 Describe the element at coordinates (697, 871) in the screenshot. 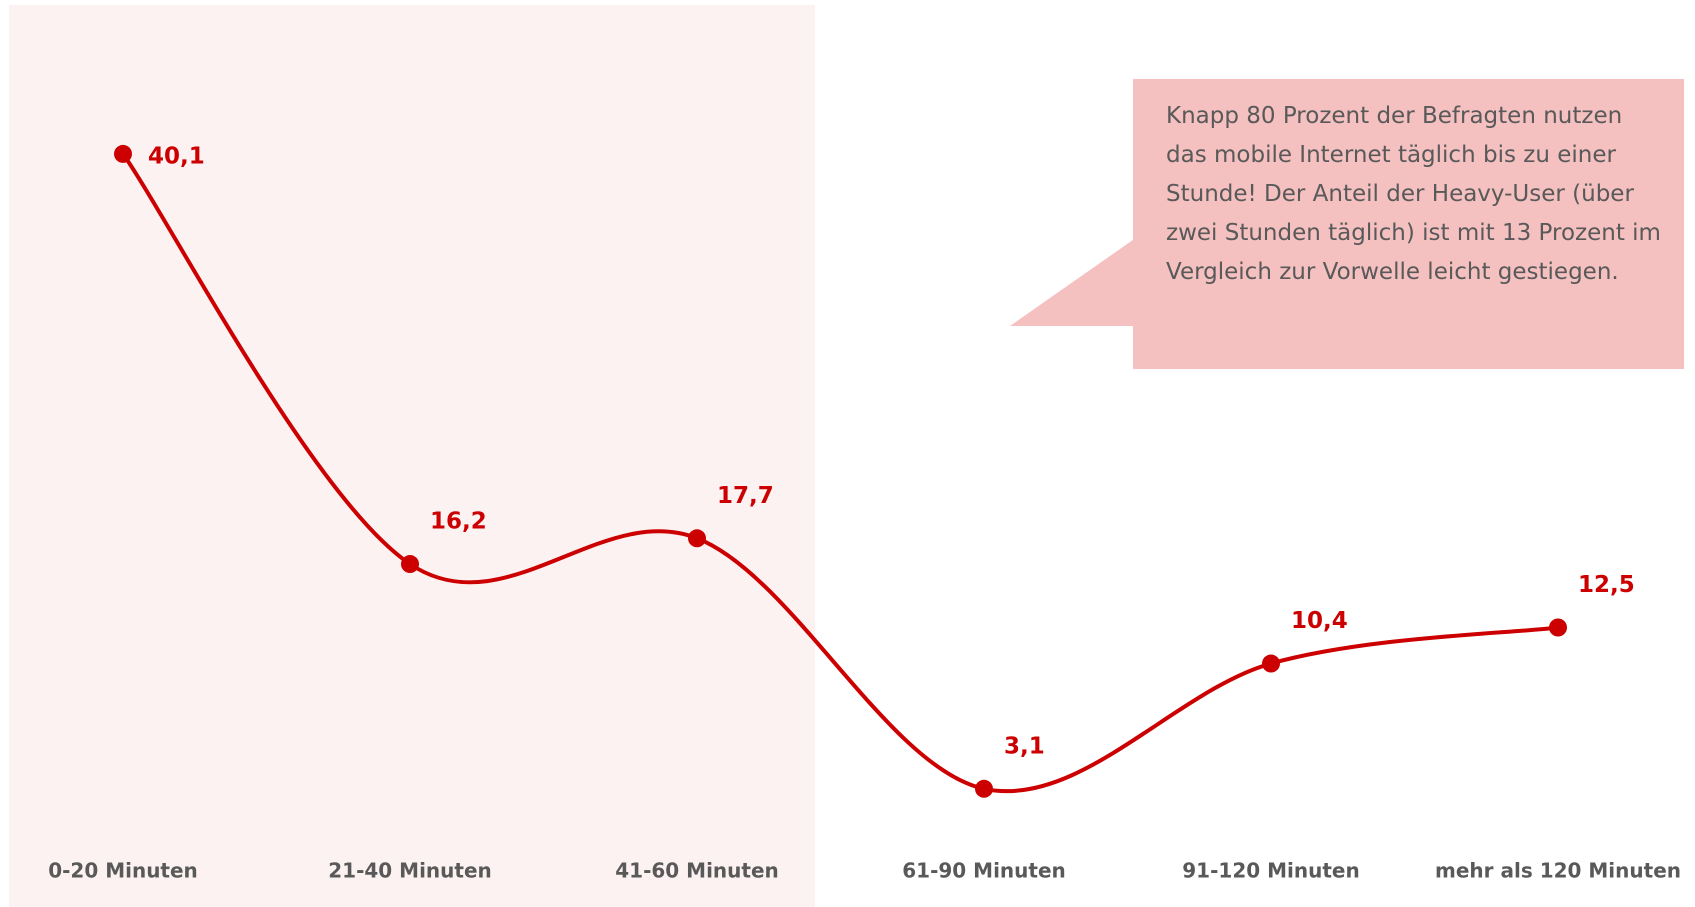

I see `x-tick-label: 41-60 Minuten` at that location.